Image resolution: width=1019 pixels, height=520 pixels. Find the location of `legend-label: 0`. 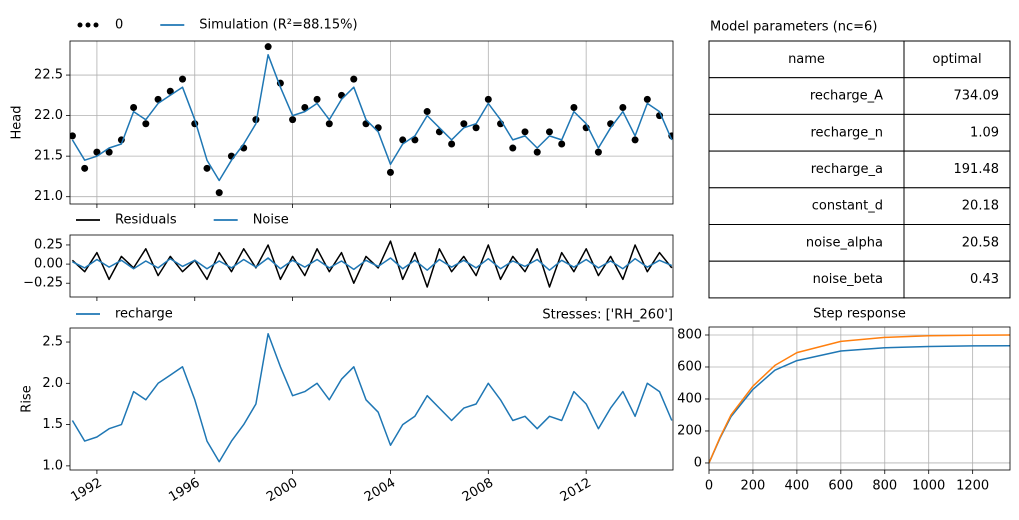

legend-label: 0 is located at coordinates (119, 25).